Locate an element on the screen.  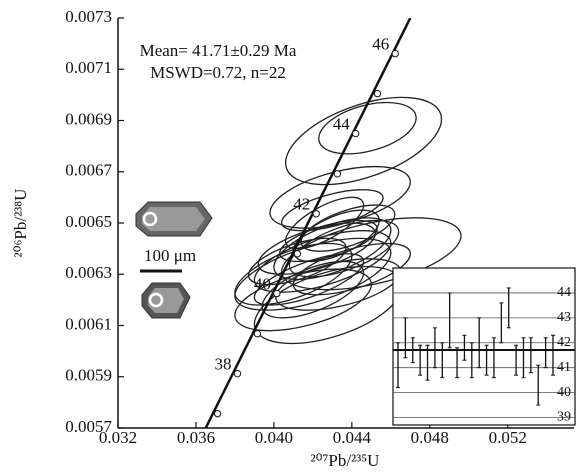
x-axis-label: ²⁰⁷Pb/²³⁵U is located at coordinates (345, 460).